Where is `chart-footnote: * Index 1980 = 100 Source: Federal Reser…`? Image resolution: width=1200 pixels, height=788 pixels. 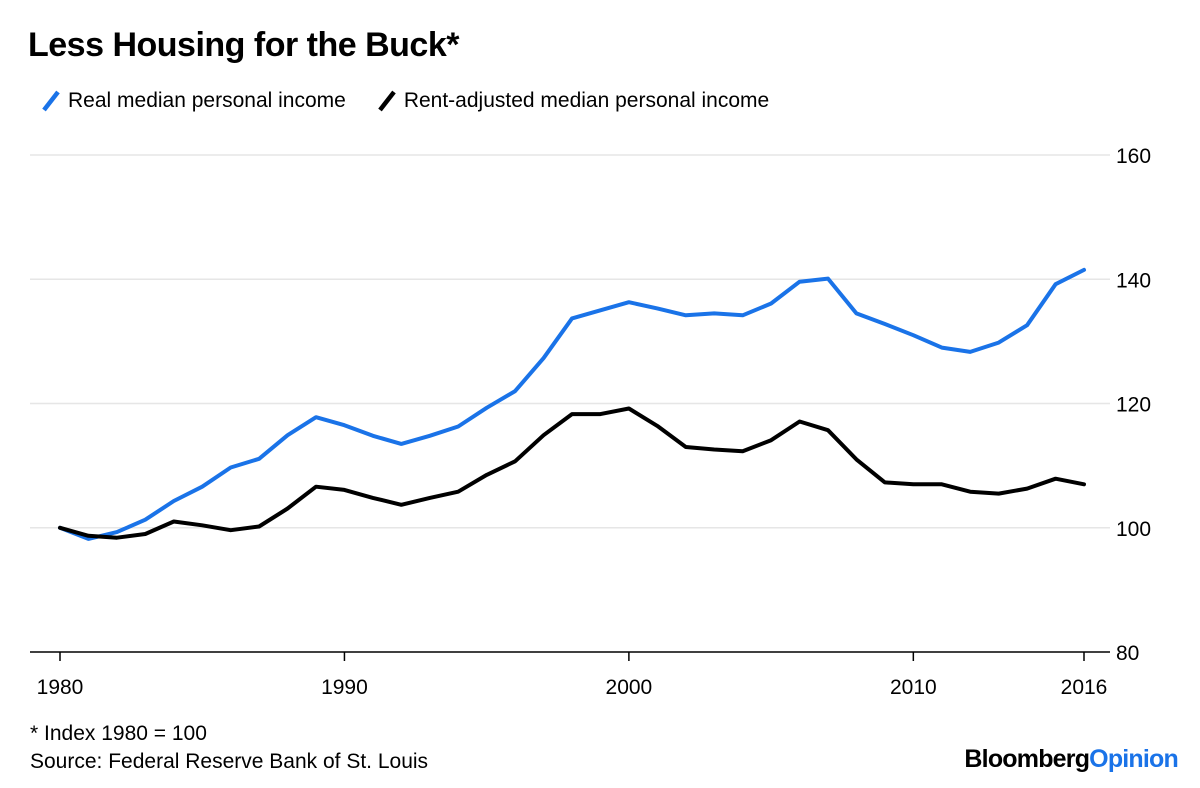 chart-footnote: * Index 1980 = 100 Source: Federal Reser… is located at coordinates (229, 748).